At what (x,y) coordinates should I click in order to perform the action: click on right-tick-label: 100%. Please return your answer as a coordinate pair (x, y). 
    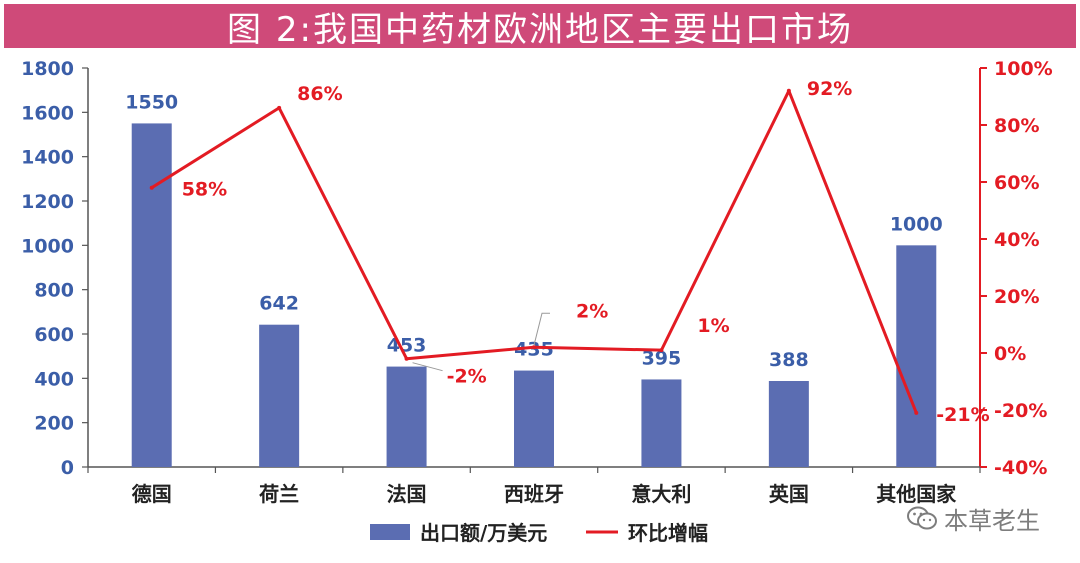
    Looking at the image, I should click on (1023, 69).